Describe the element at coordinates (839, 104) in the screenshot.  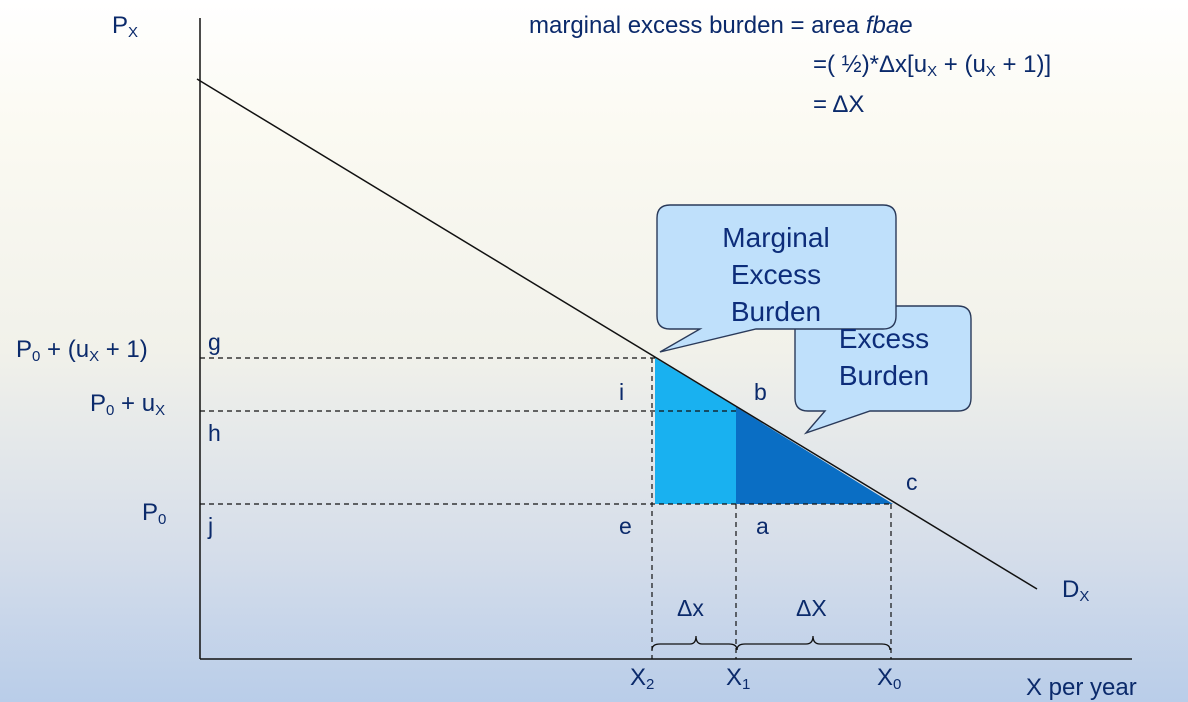
I see `formula-line-3: = ΔX` at that location.